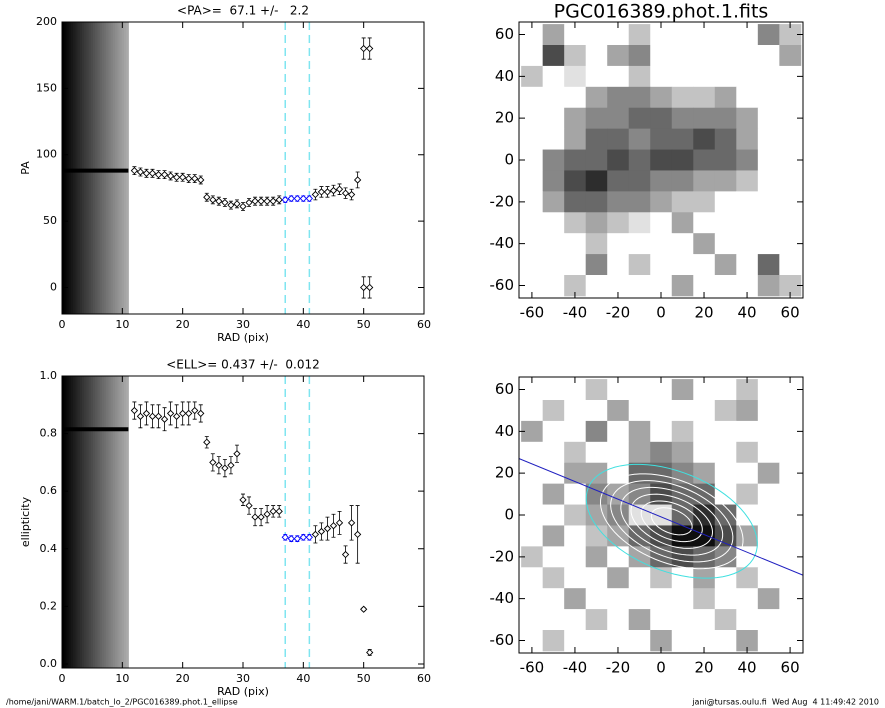  Describe the element at coordinates (49, 548) in the screenshot. I see `y-tick-label: 0.4` at that location.